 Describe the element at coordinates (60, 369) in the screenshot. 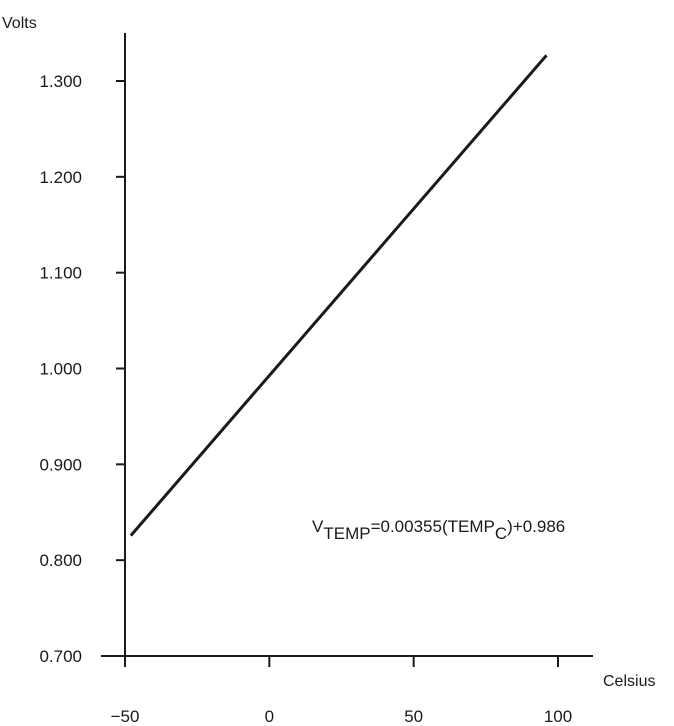

I see `y-tick-label: 1.000` at that location.